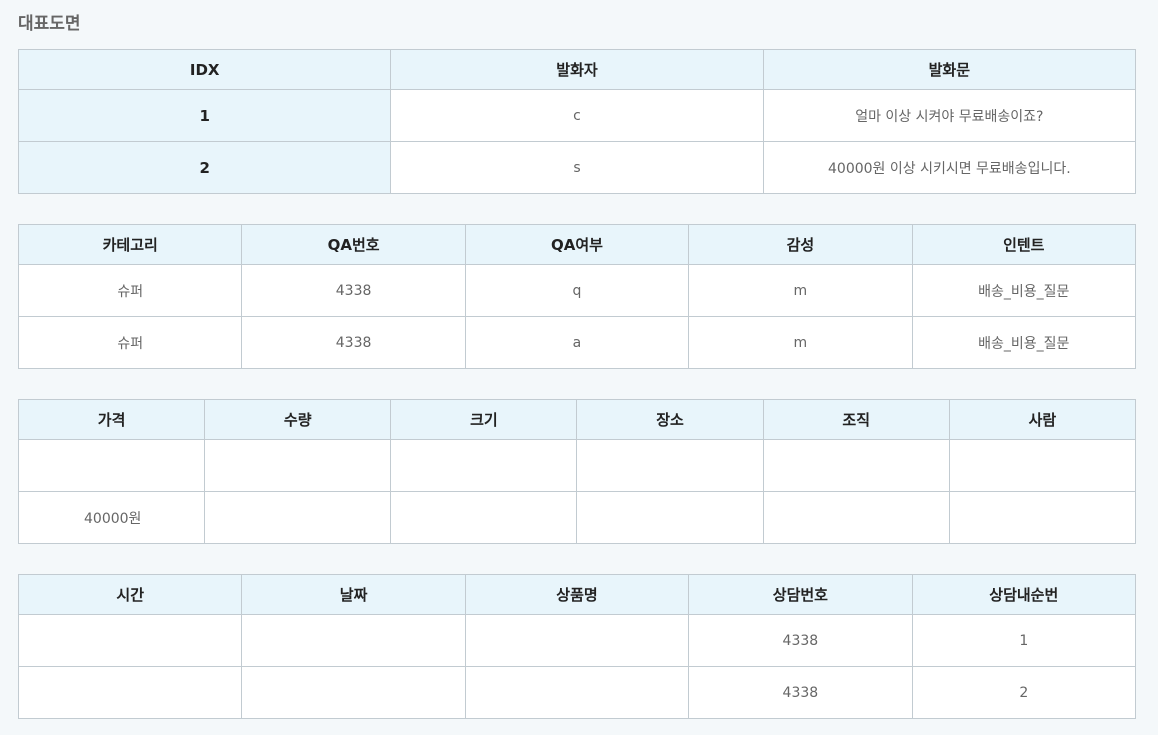 The image size is (1158, 735). I want to click on column-header-utterance: 발화문, so click(949, 69).